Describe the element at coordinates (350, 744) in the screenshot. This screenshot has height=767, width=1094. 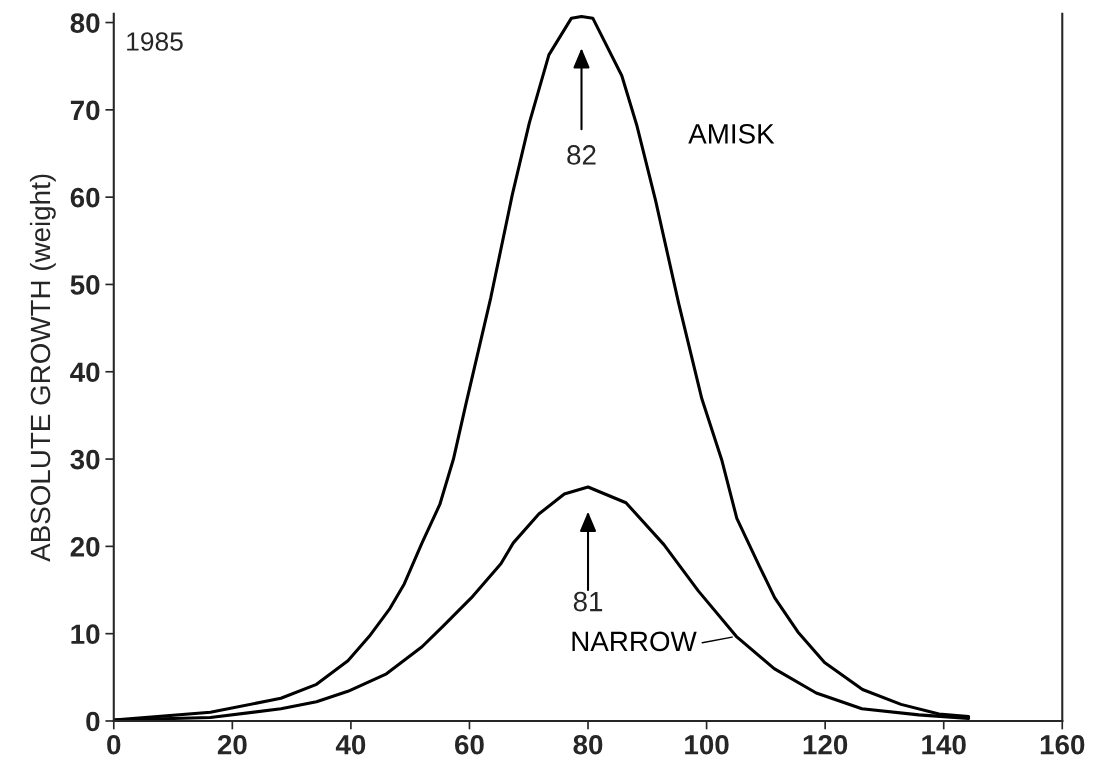
I see `x-tick-label: 40` at that location.